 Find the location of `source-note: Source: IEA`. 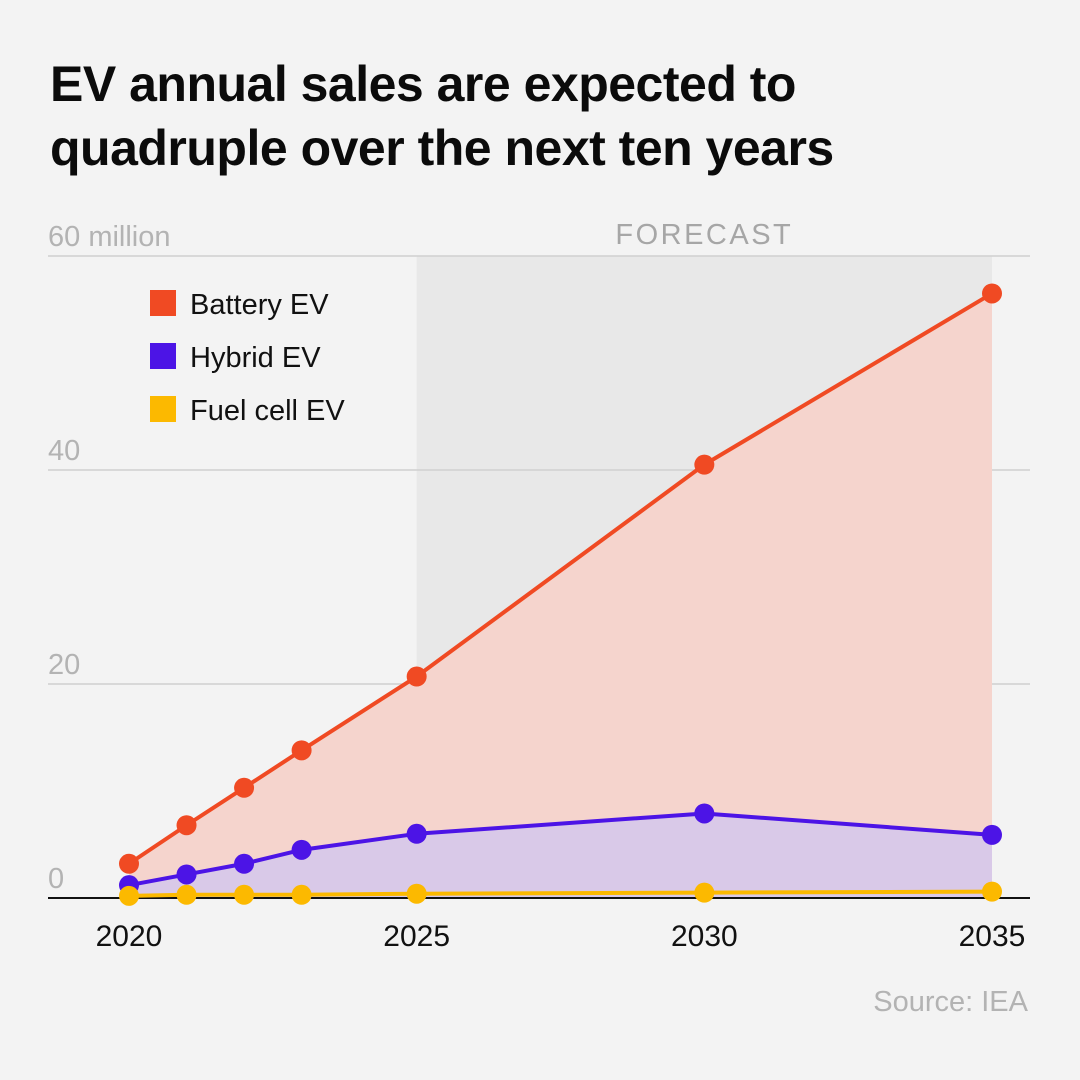

source-note: Source: IEA is located at coordinates (950, 1002).